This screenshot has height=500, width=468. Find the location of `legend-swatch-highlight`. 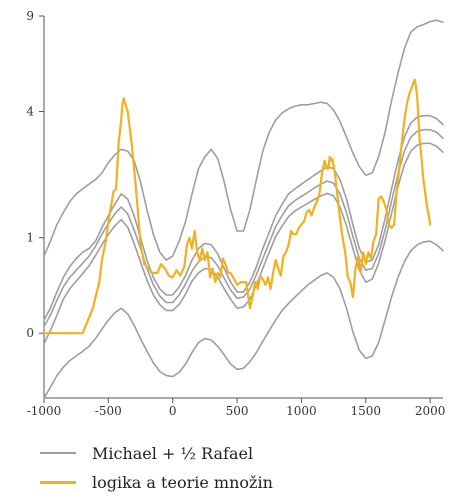

legend-swatch-highlight is located at coordinates (58, 482).